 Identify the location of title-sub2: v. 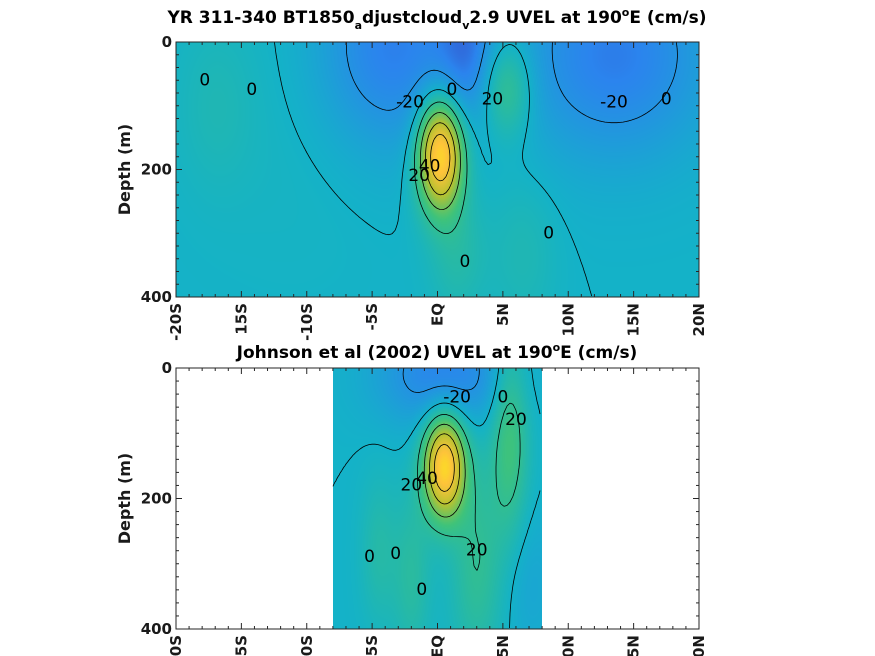
(466, 25).